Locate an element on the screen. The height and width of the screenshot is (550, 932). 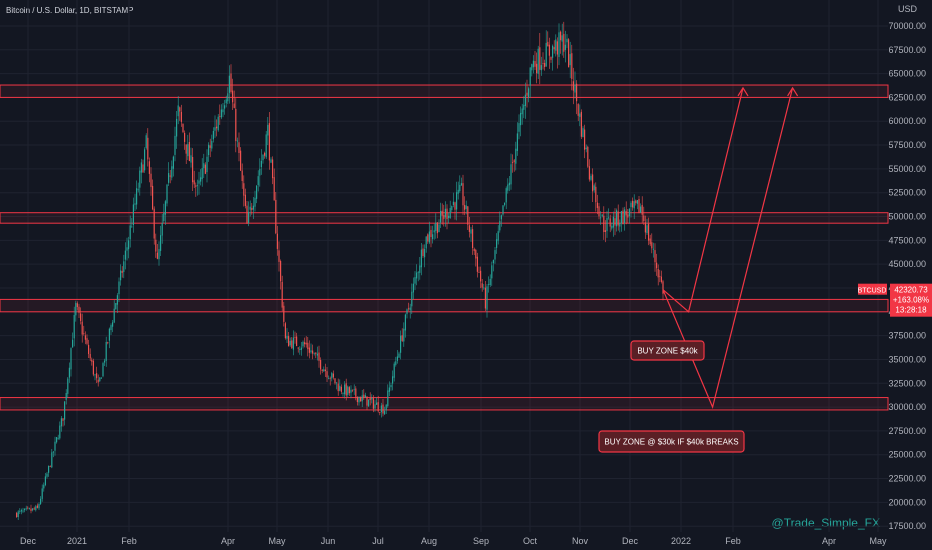
zone-zone-40k is located at coordinates (444, 305).